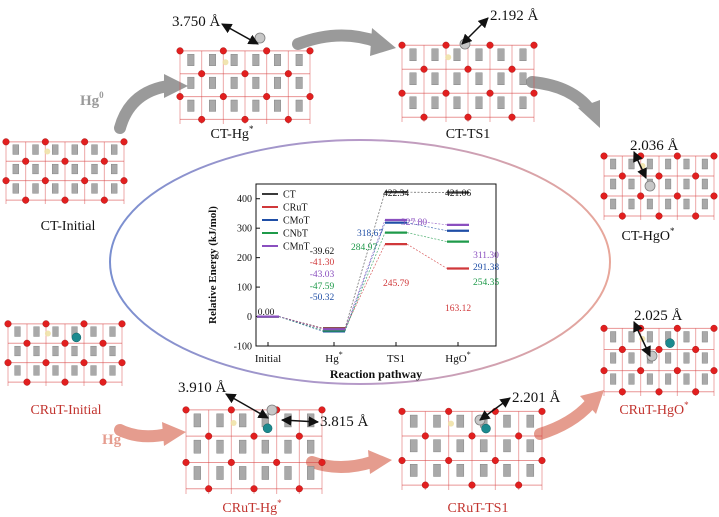  Describe the element at coordinates (322, 275) in the screenshot. I see `value-label-cmnt: -43.03` at that location.